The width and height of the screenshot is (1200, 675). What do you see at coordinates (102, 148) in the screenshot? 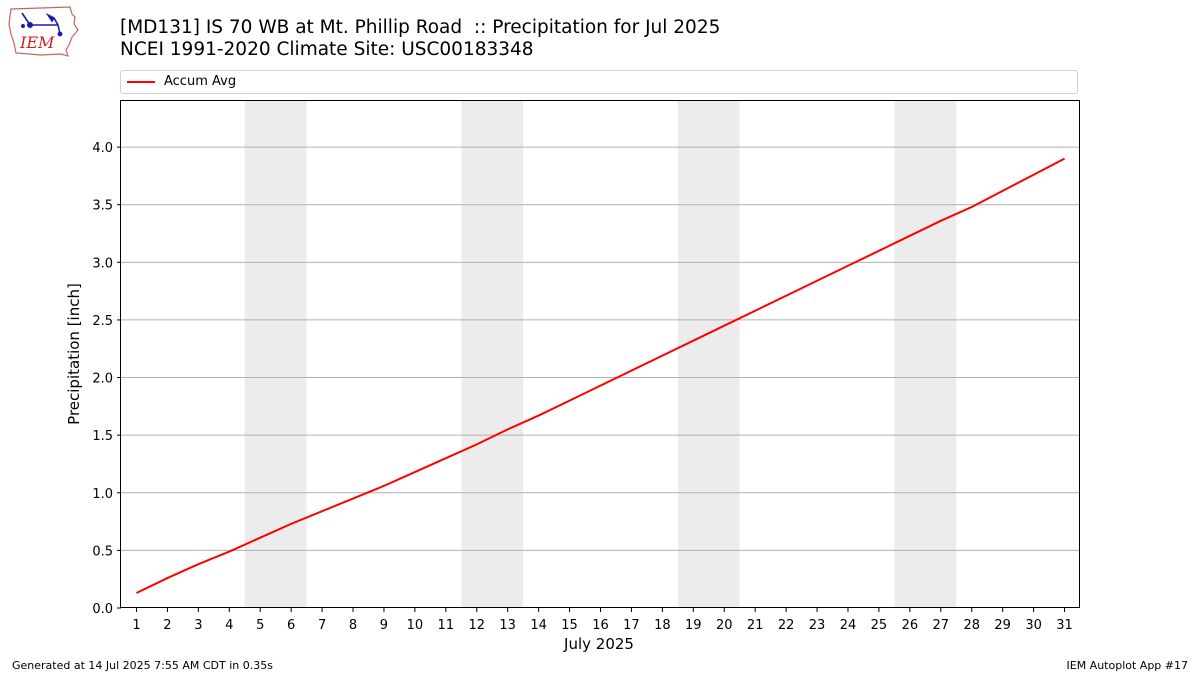
I see `y-tick-label-8: 4.0` at bounding box center [102, 148].